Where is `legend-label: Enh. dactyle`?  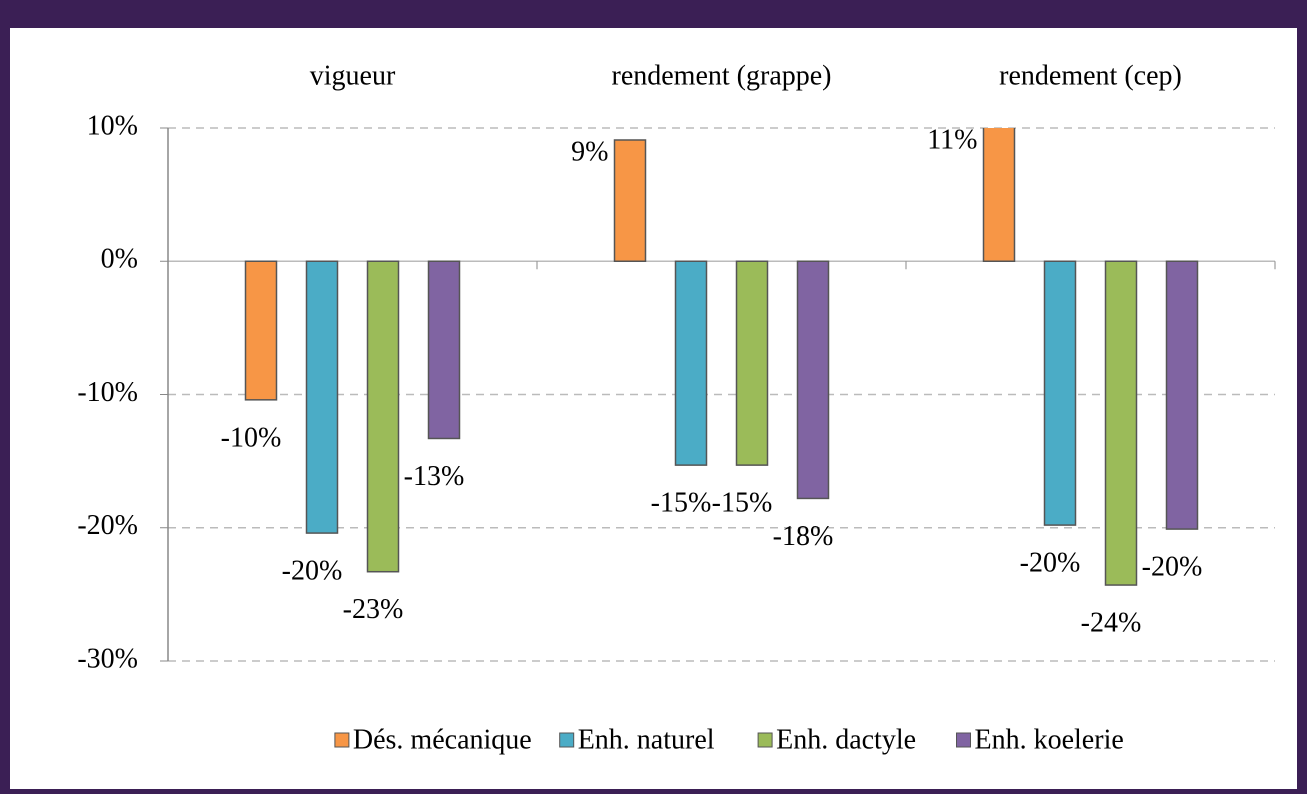
legend-label: Enh. dactyle is located at coordinates (846, 739).